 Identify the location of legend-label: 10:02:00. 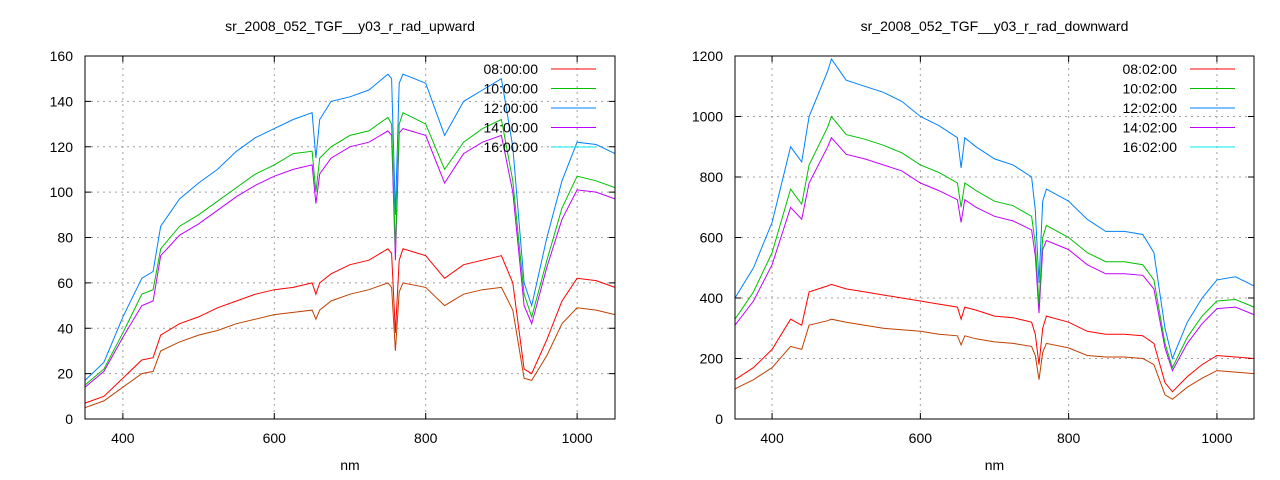
(1150, 89).